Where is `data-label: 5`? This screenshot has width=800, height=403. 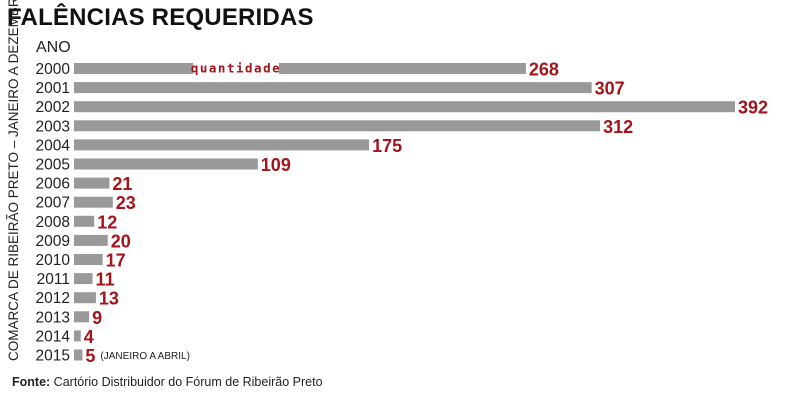 data-label: 5 is located at coordinates (90, 356).